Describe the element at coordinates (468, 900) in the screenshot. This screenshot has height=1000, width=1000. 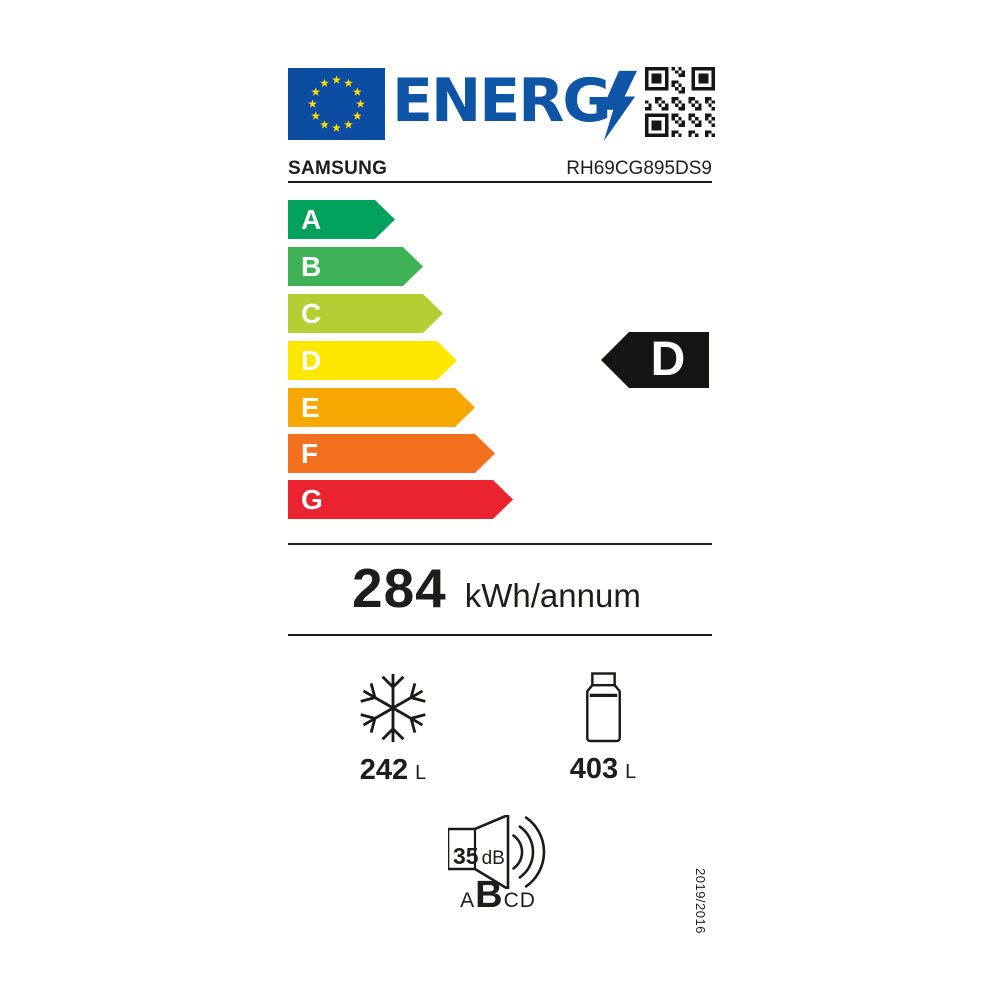
I see `noise-class-a: A` at that location.